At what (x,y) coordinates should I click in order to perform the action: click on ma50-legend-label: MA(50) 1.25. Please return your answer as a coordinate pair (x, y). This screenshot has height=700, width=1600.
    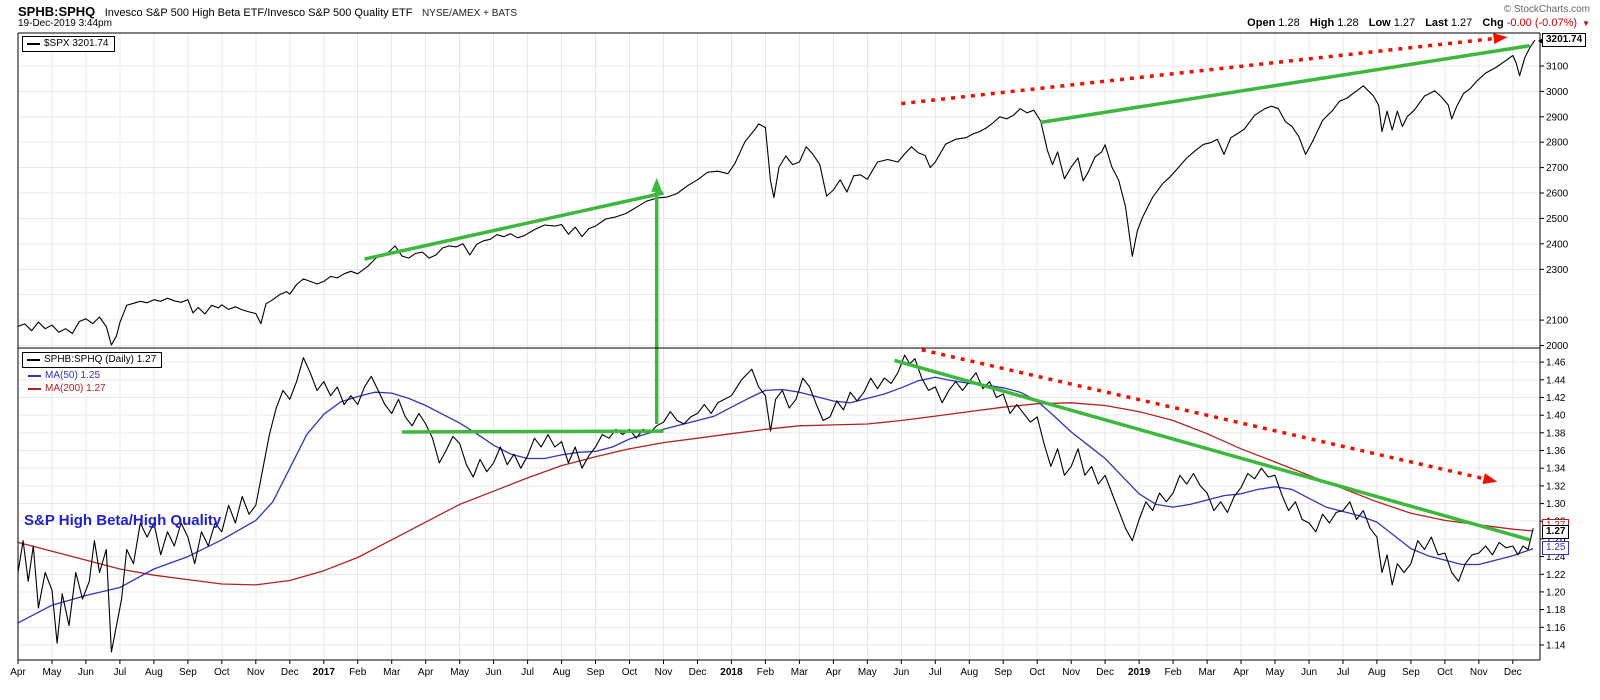
    Looking at the image, I should click on (73, 375).